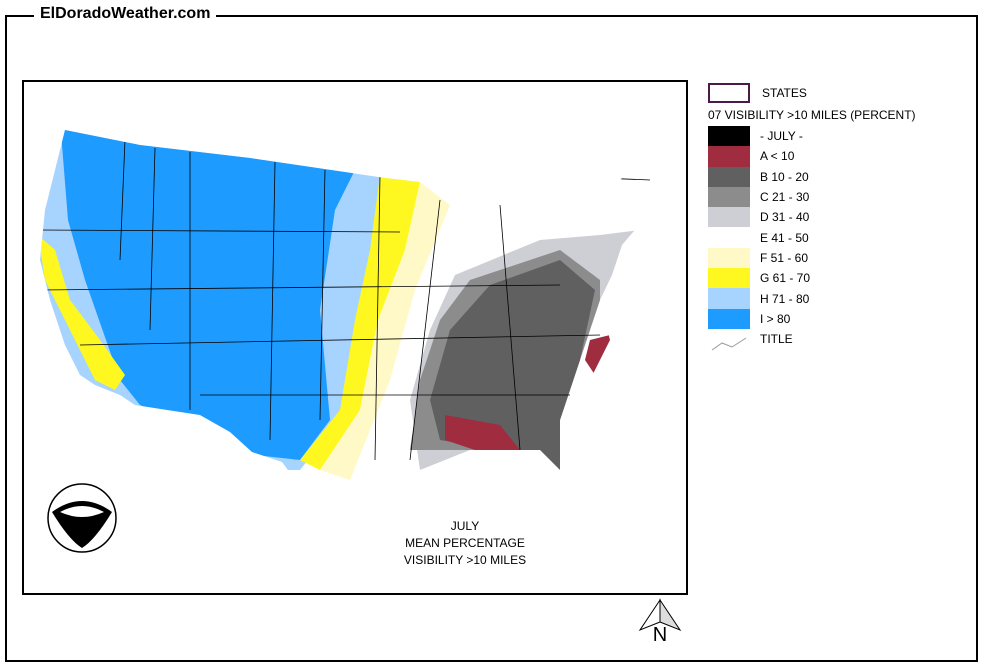 This screenshot has height=662, width=981. What do you see at coordinates (660, 633) in the screenshot?
I see `north-label: N` at bounding box center [660, 633].